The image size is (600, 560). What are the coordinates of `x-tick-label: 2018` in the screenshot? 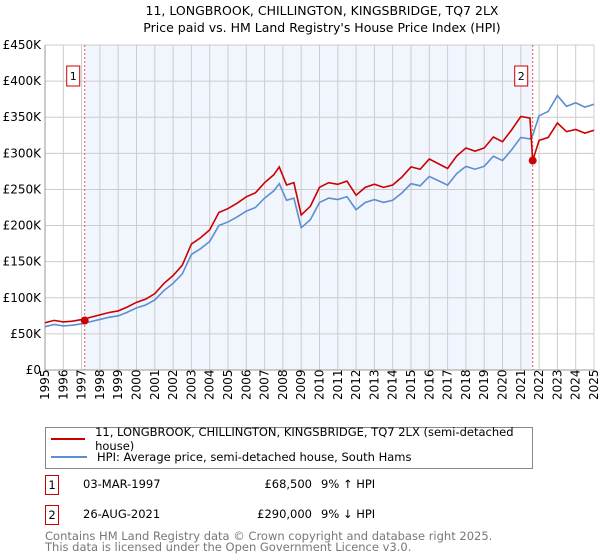 It's located at (466, 384).